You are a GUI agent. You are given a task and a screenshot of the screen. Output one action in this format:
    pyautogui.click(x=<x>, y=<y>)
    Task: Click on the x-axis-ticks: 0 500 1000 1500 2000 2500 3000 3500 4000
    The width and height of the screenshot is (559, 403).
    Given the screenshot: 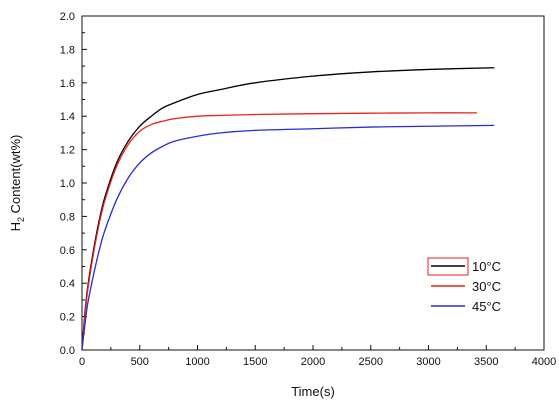 What is the action you would take?
    pyautogui.click(x=317, y=356)
    